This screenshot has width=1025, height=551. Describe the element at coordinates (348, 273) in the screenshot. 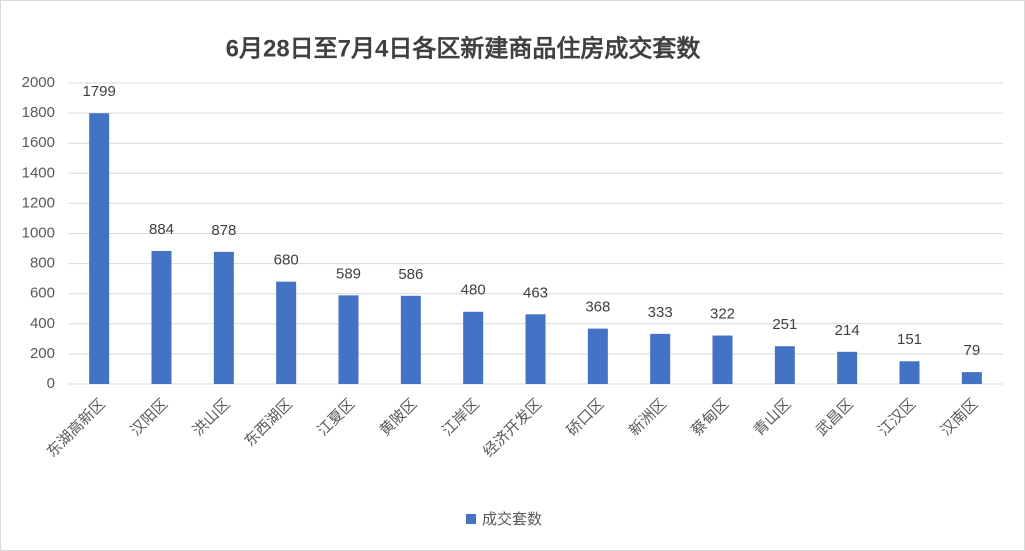

I see `value-label: 589` at that location.